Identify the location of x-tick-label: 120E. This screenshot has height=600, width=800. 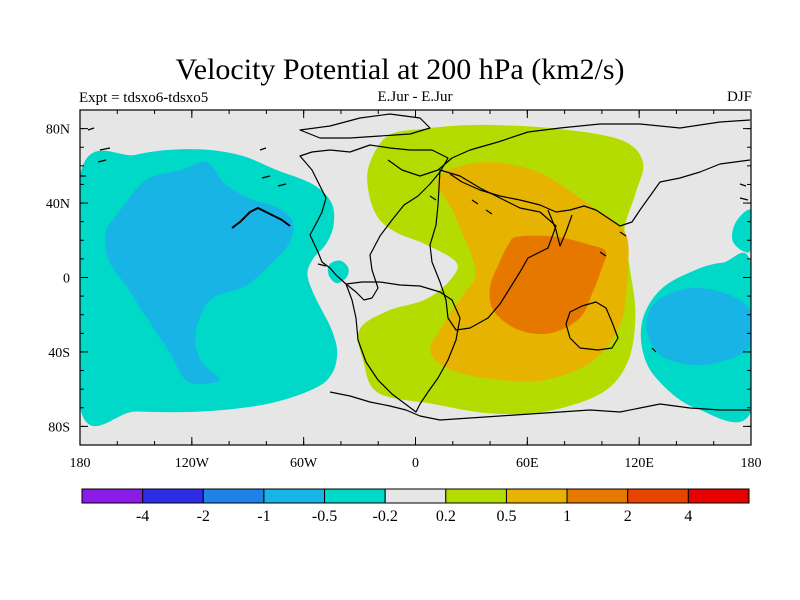
(639, 463).